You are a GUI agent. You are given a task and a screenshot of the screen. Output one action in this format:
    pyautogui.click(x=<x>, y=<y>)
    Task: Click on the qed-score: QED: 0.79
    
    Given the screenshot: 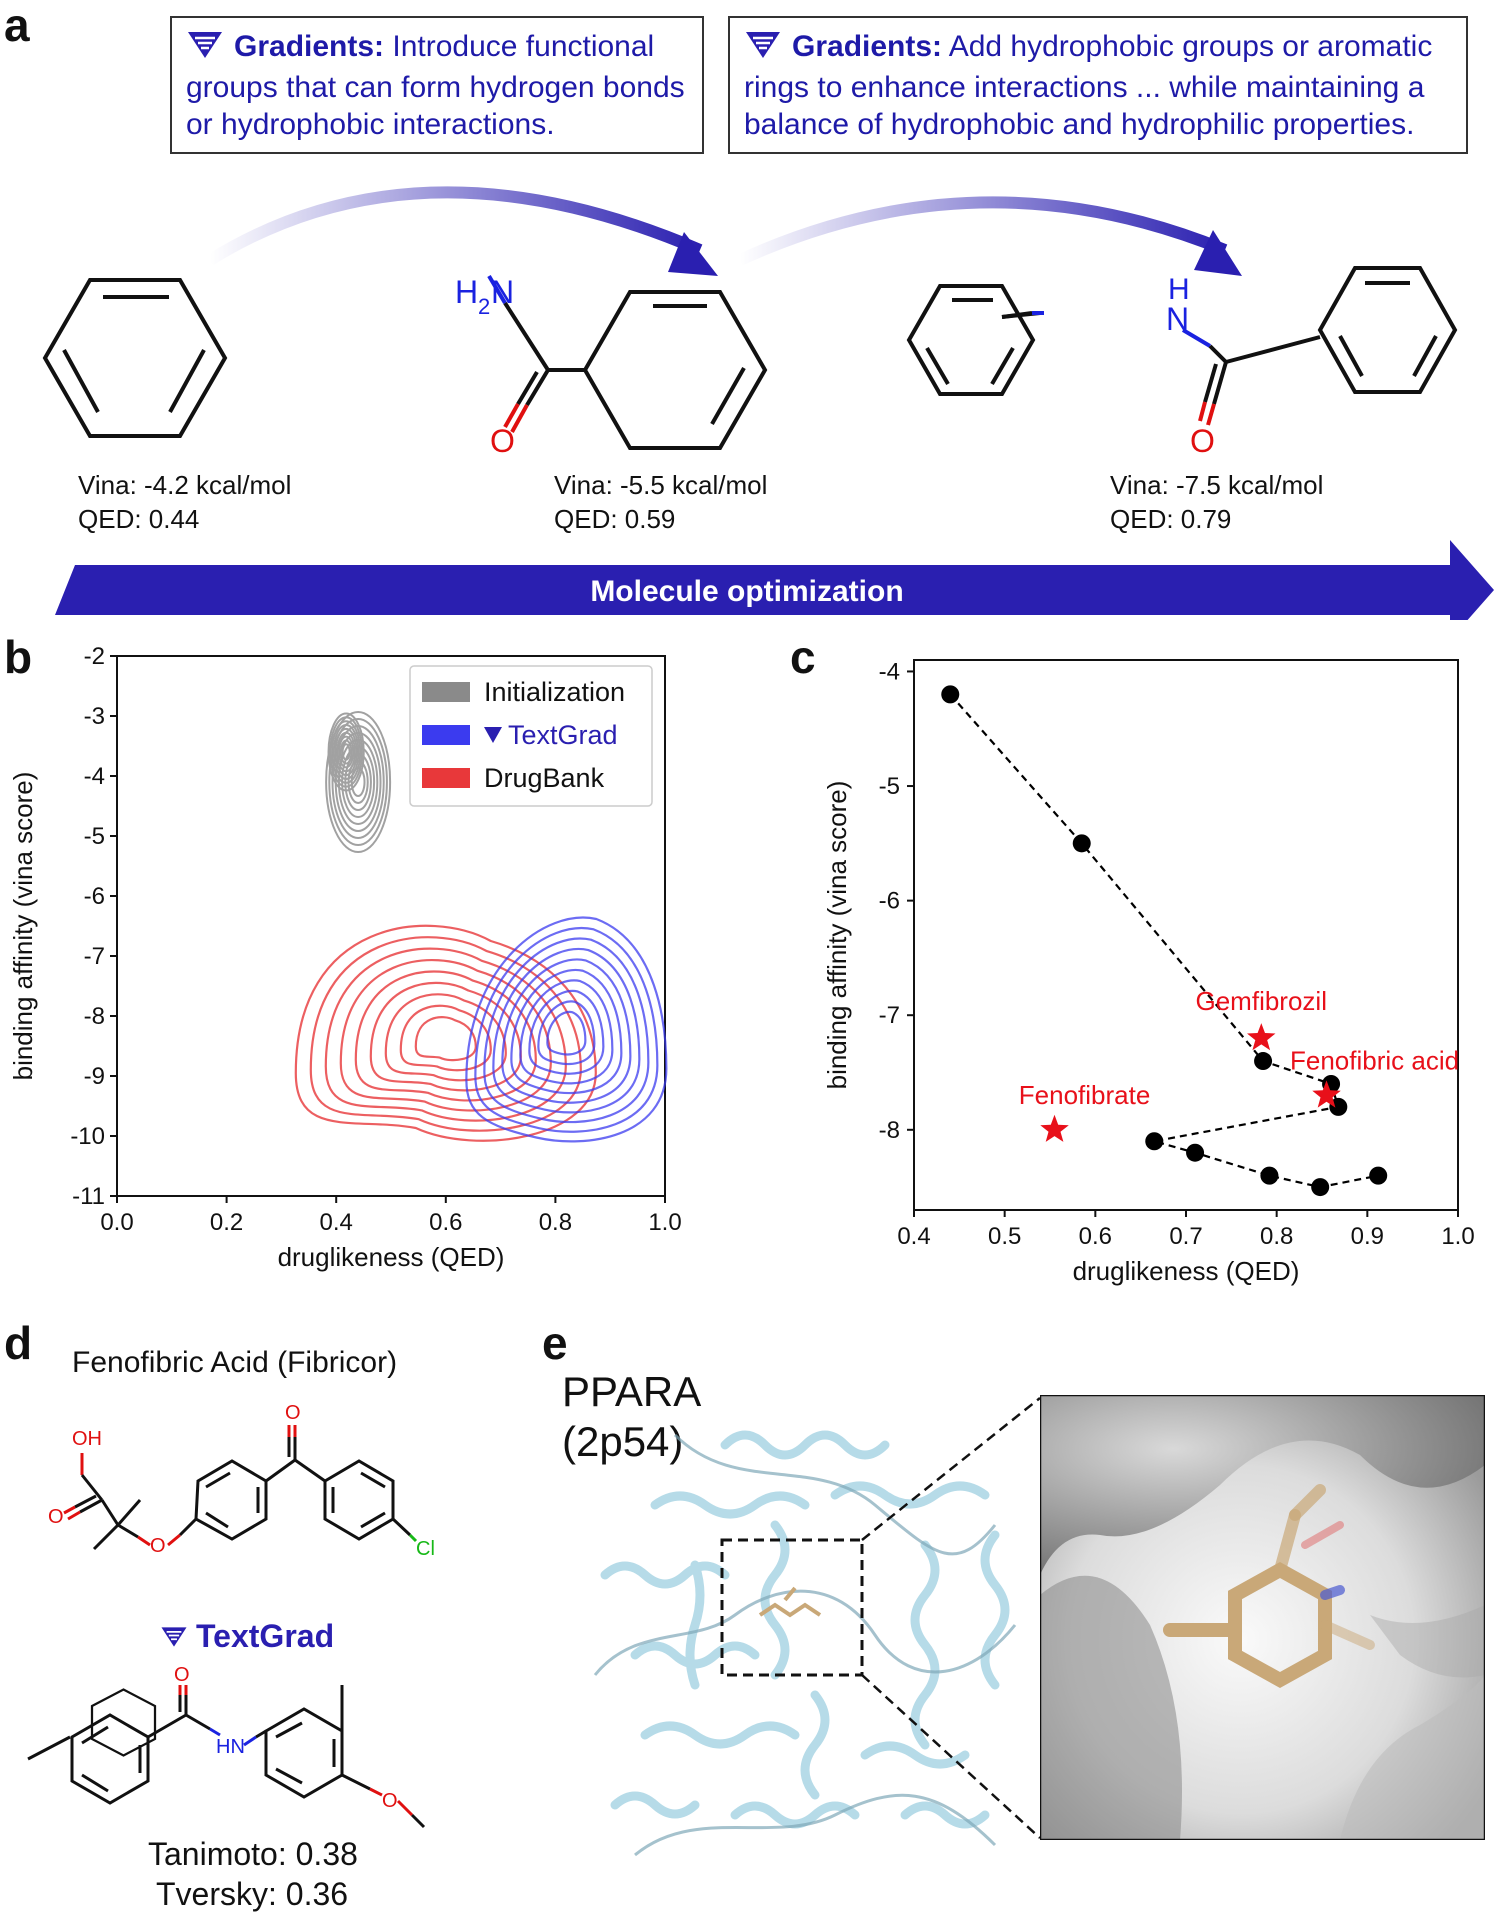 What is the action you would take?
    pyautogui.click(x=1171, y=519)
    